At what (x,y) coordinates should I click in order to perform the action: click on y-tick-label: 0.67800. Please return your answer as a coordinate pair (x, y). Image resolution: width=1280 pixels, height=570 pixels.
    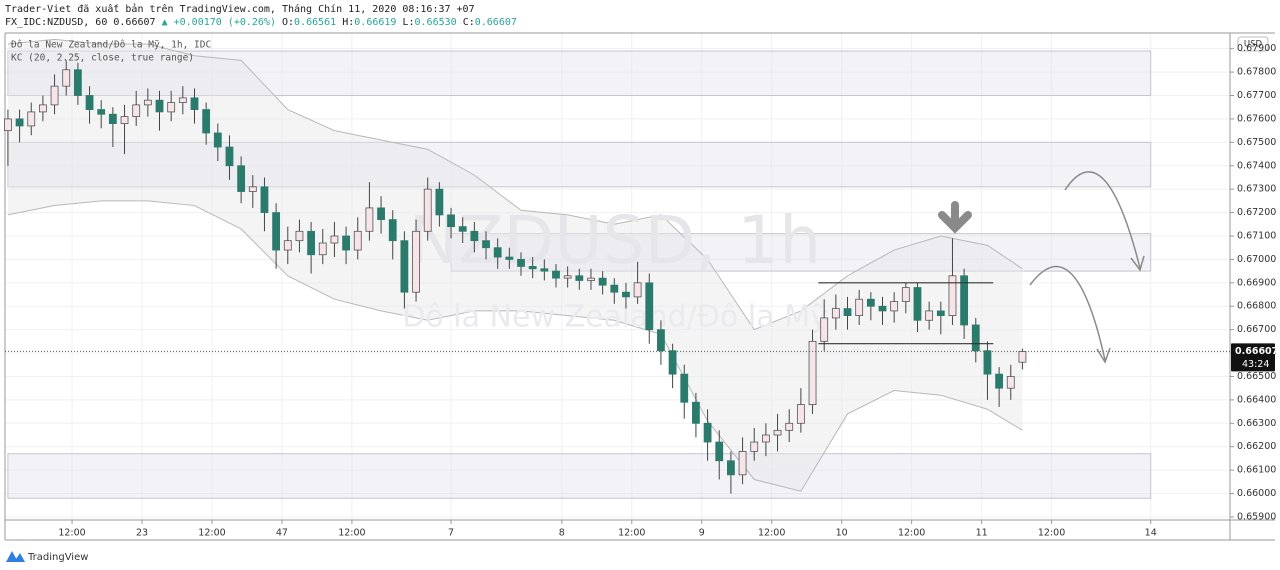
    Looking at the image, I should click on (1256, 72).